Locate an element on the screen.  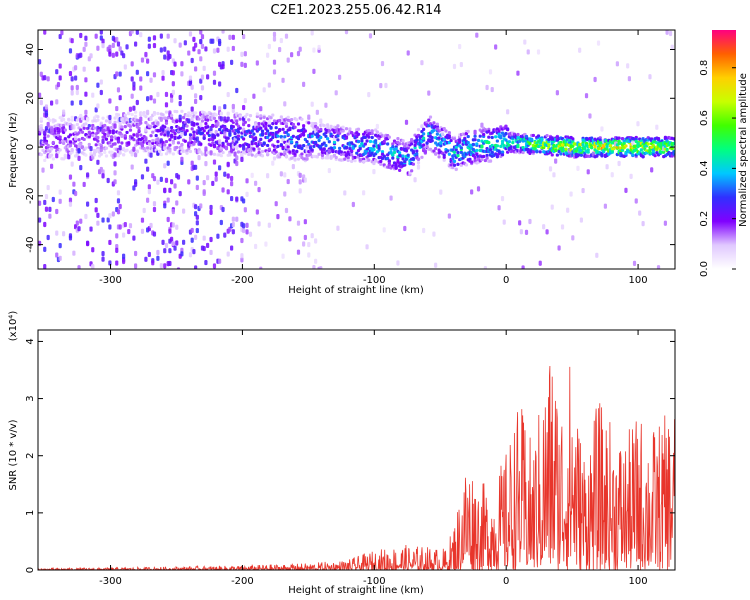
x-tick-label: 0 is located at coordinates (506, 280).